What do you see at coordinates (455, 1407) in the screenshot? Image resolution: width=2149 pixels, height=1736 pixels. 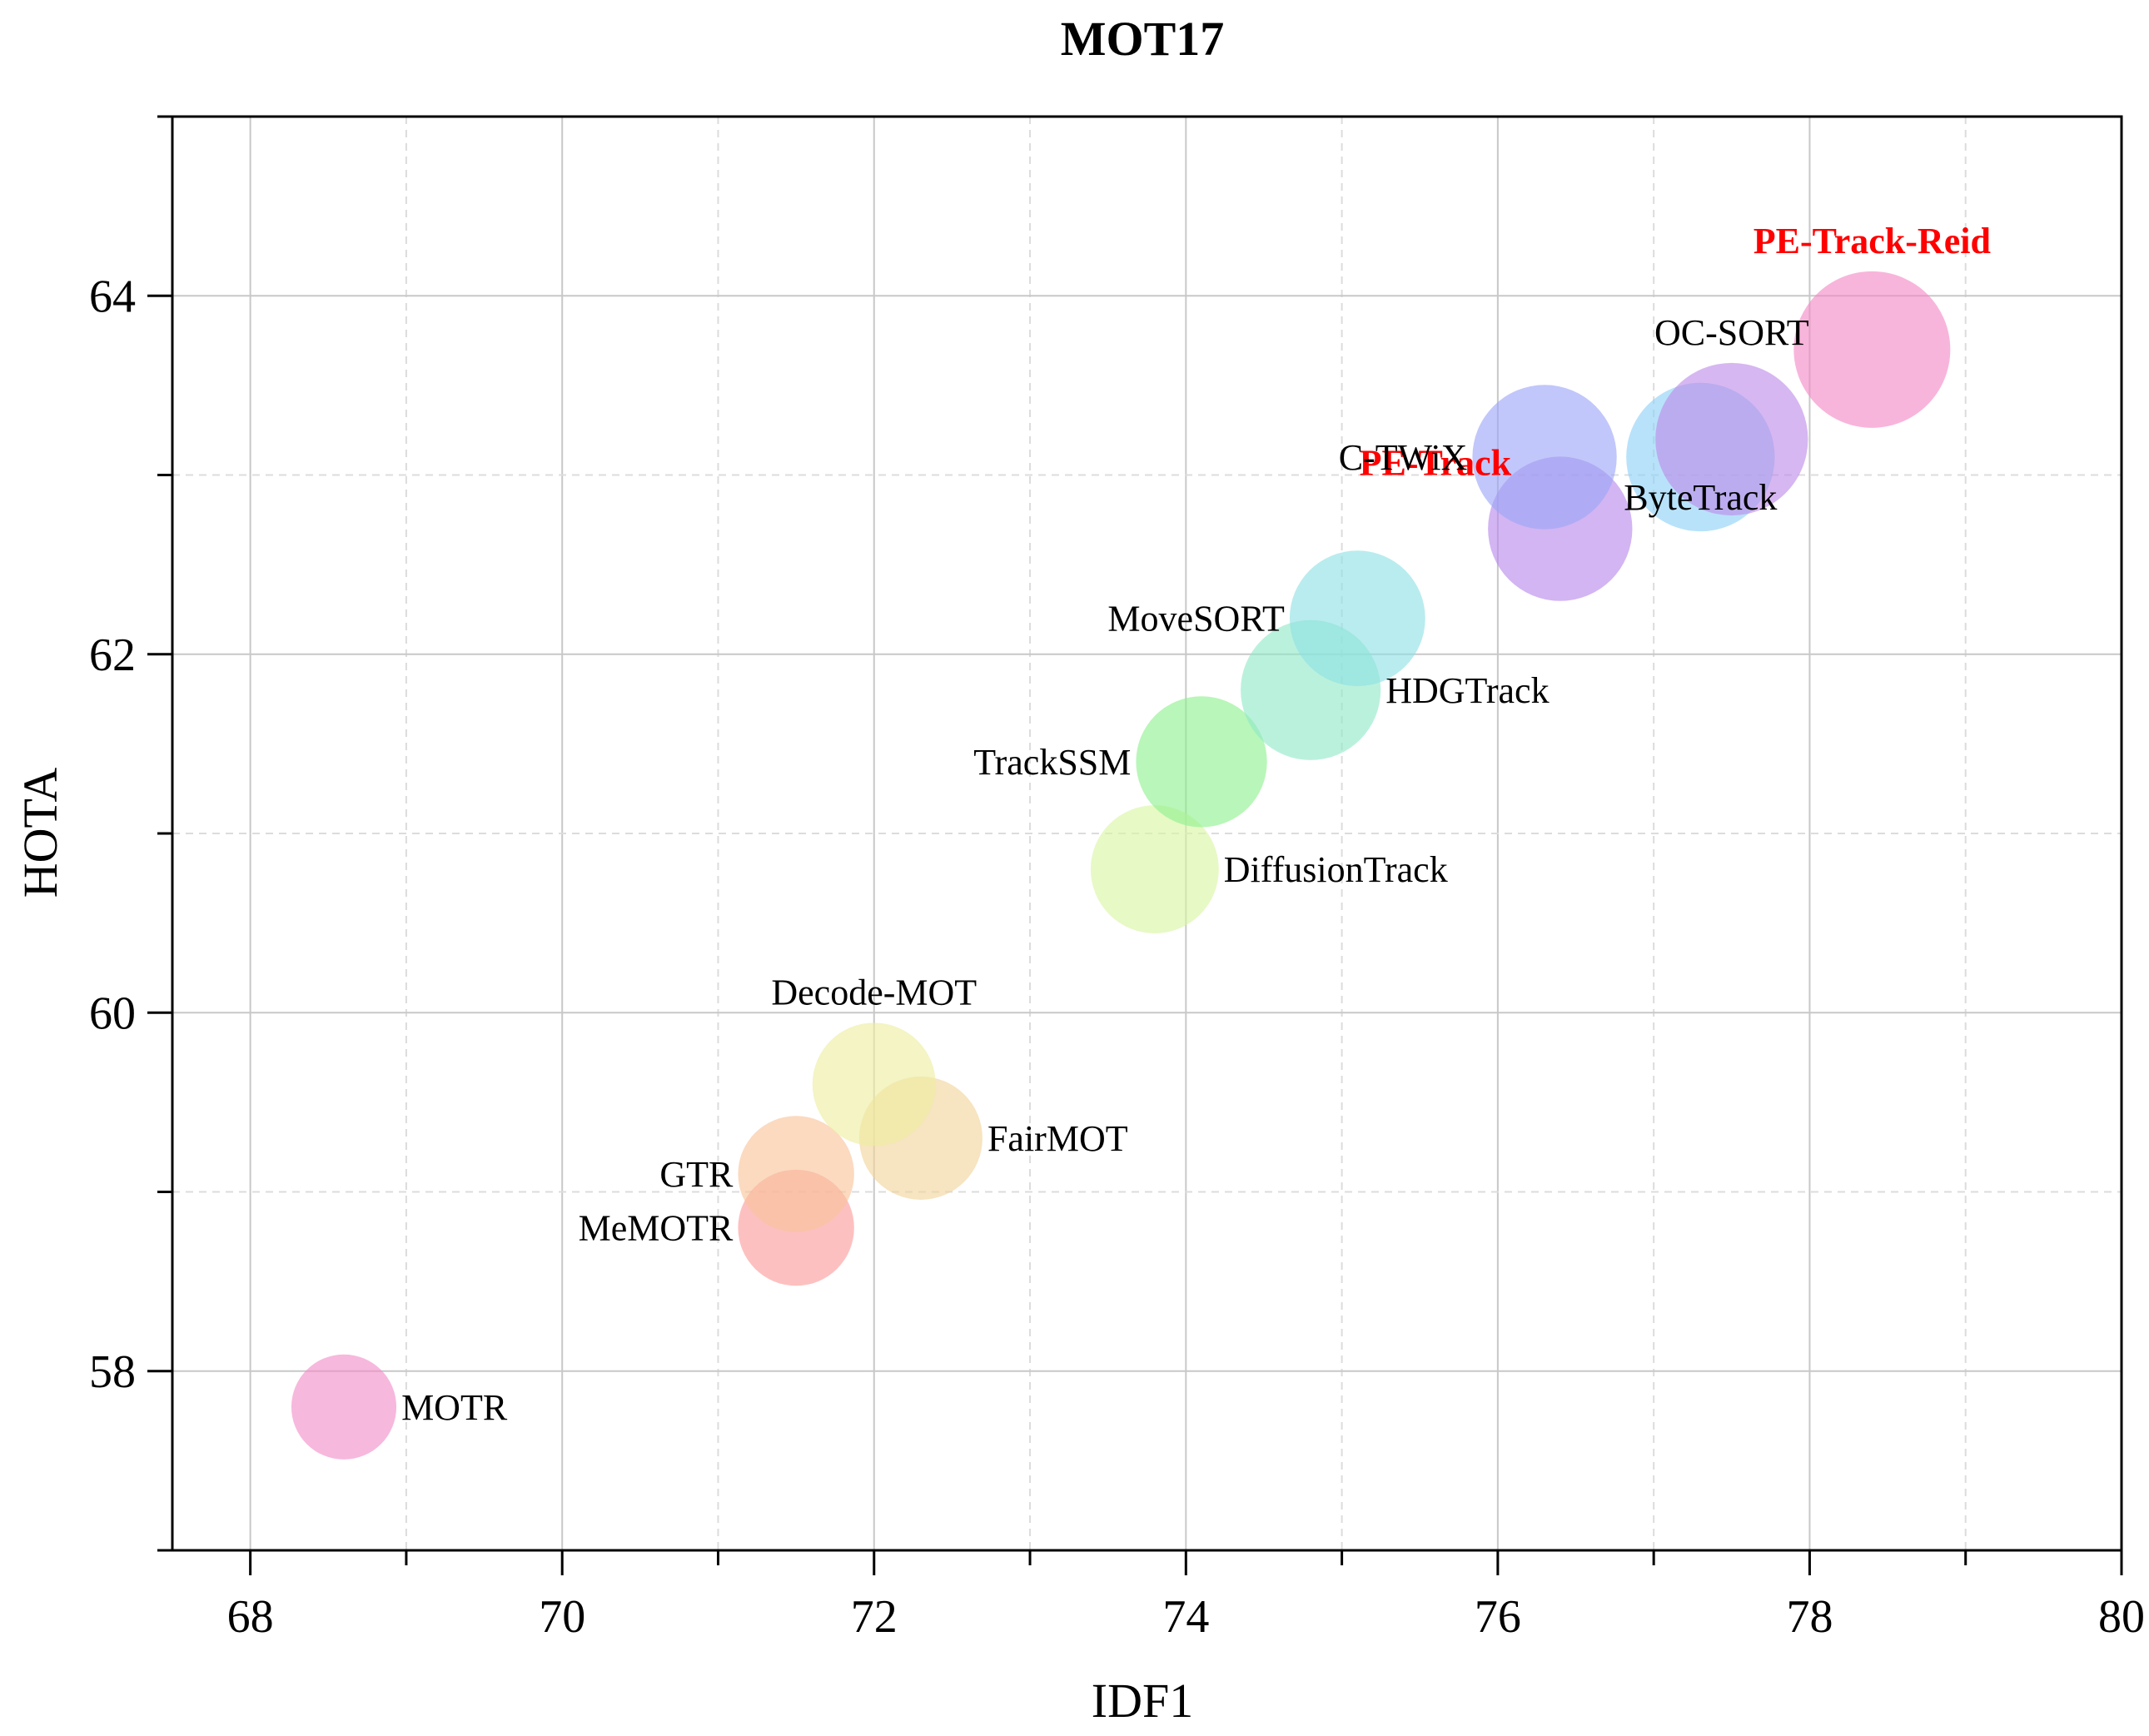 I see `label-motr: MOTR` at bounding box center [455, 1407].